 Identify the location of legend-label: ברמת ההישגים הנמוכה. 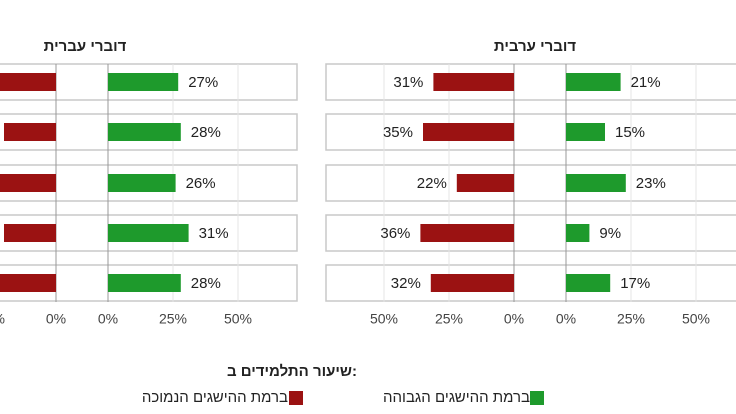
(215, 397).